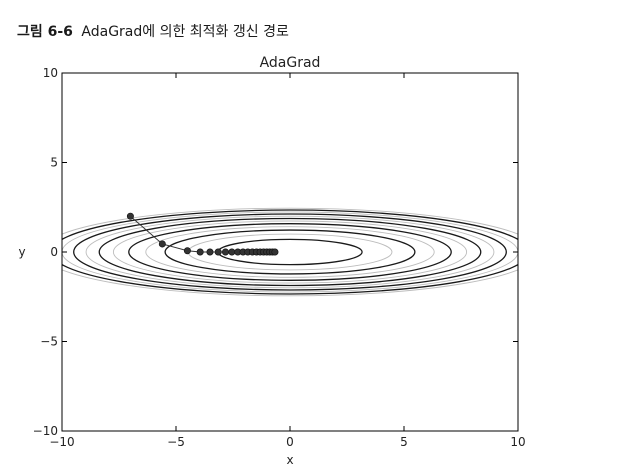 Image resolution: width=622 pixels, height=473 pixels. Describe the element at coordinates (290, 63) in the screenshot. I see `chart-title: AdaGrad` at that location.